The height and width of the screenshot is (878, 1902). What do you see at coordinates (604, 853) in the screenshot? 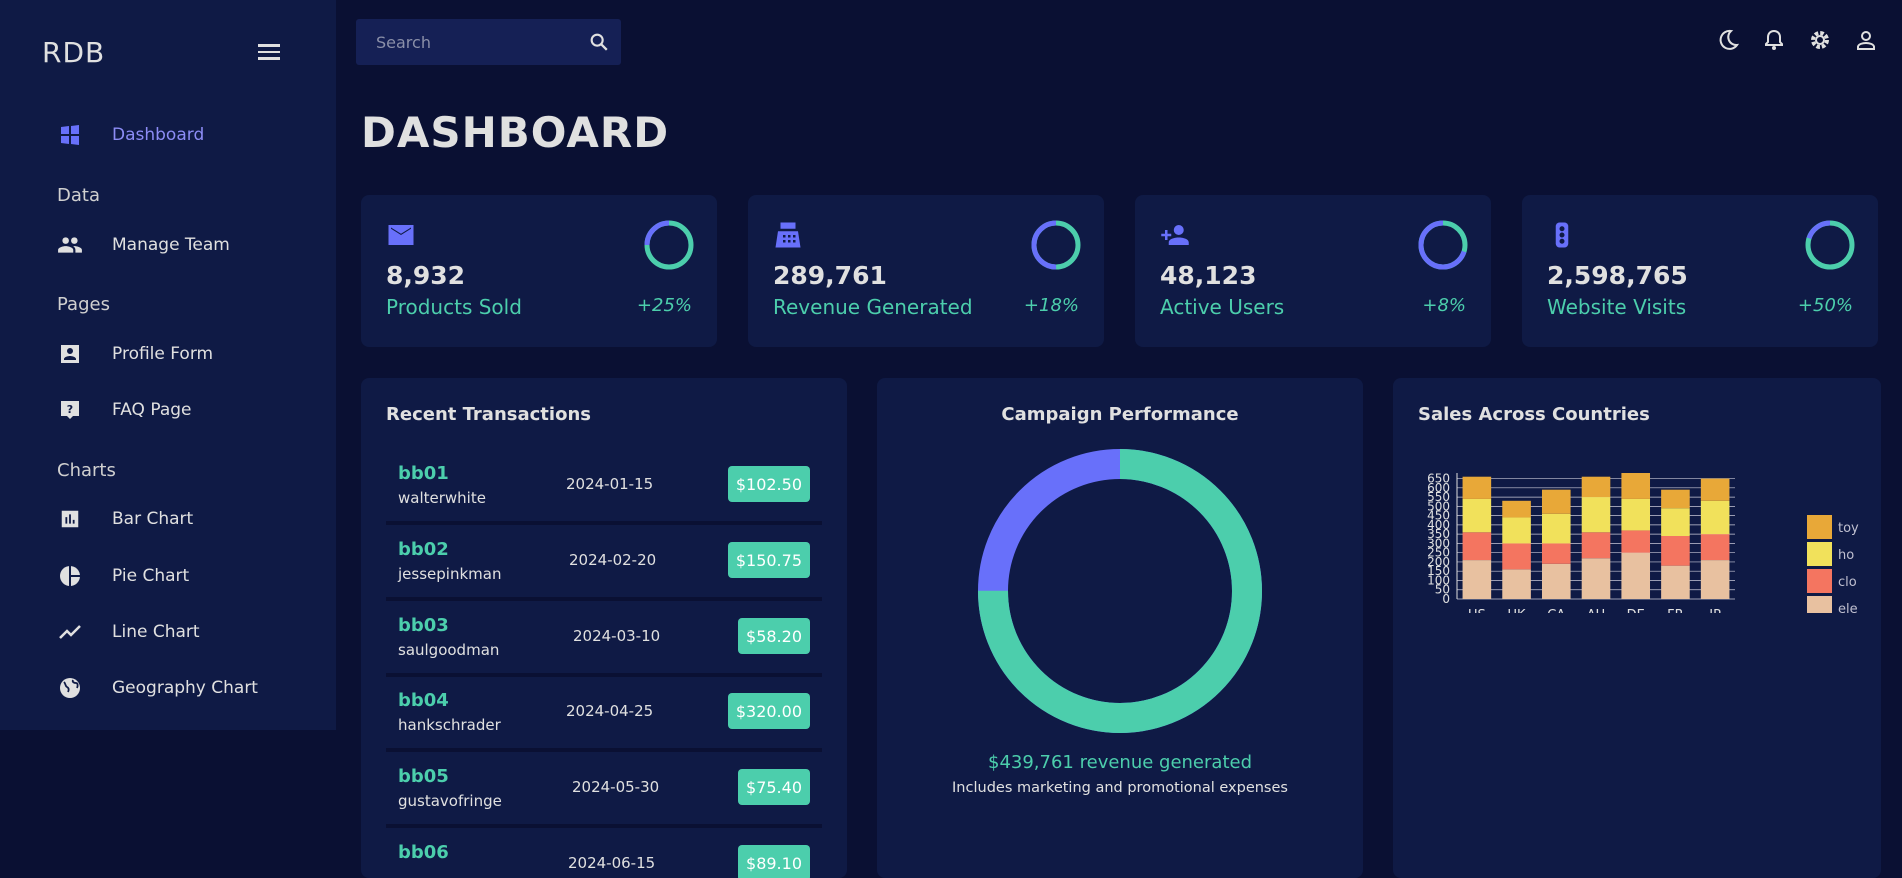
I see `table-row: bb06 2024-06-15 $89.10` at bounding box center [604, 853].